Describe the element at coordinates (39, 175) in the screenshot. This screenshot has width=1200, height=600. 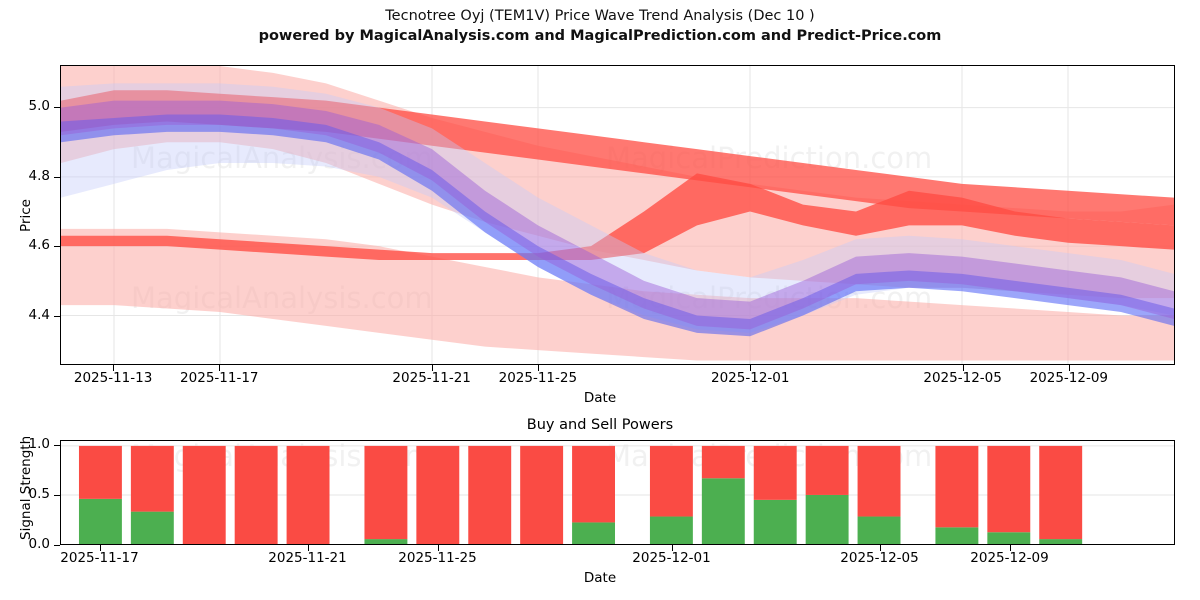
I see `price-y-tick: 4.8` at that location.